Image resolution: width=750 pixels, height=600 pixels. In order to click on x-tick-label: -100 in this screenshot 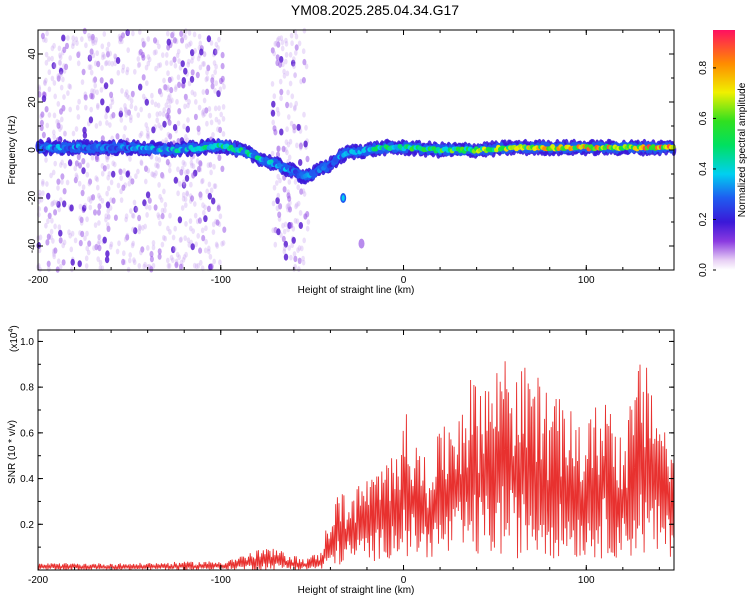, I will do `click(221, 280)`.